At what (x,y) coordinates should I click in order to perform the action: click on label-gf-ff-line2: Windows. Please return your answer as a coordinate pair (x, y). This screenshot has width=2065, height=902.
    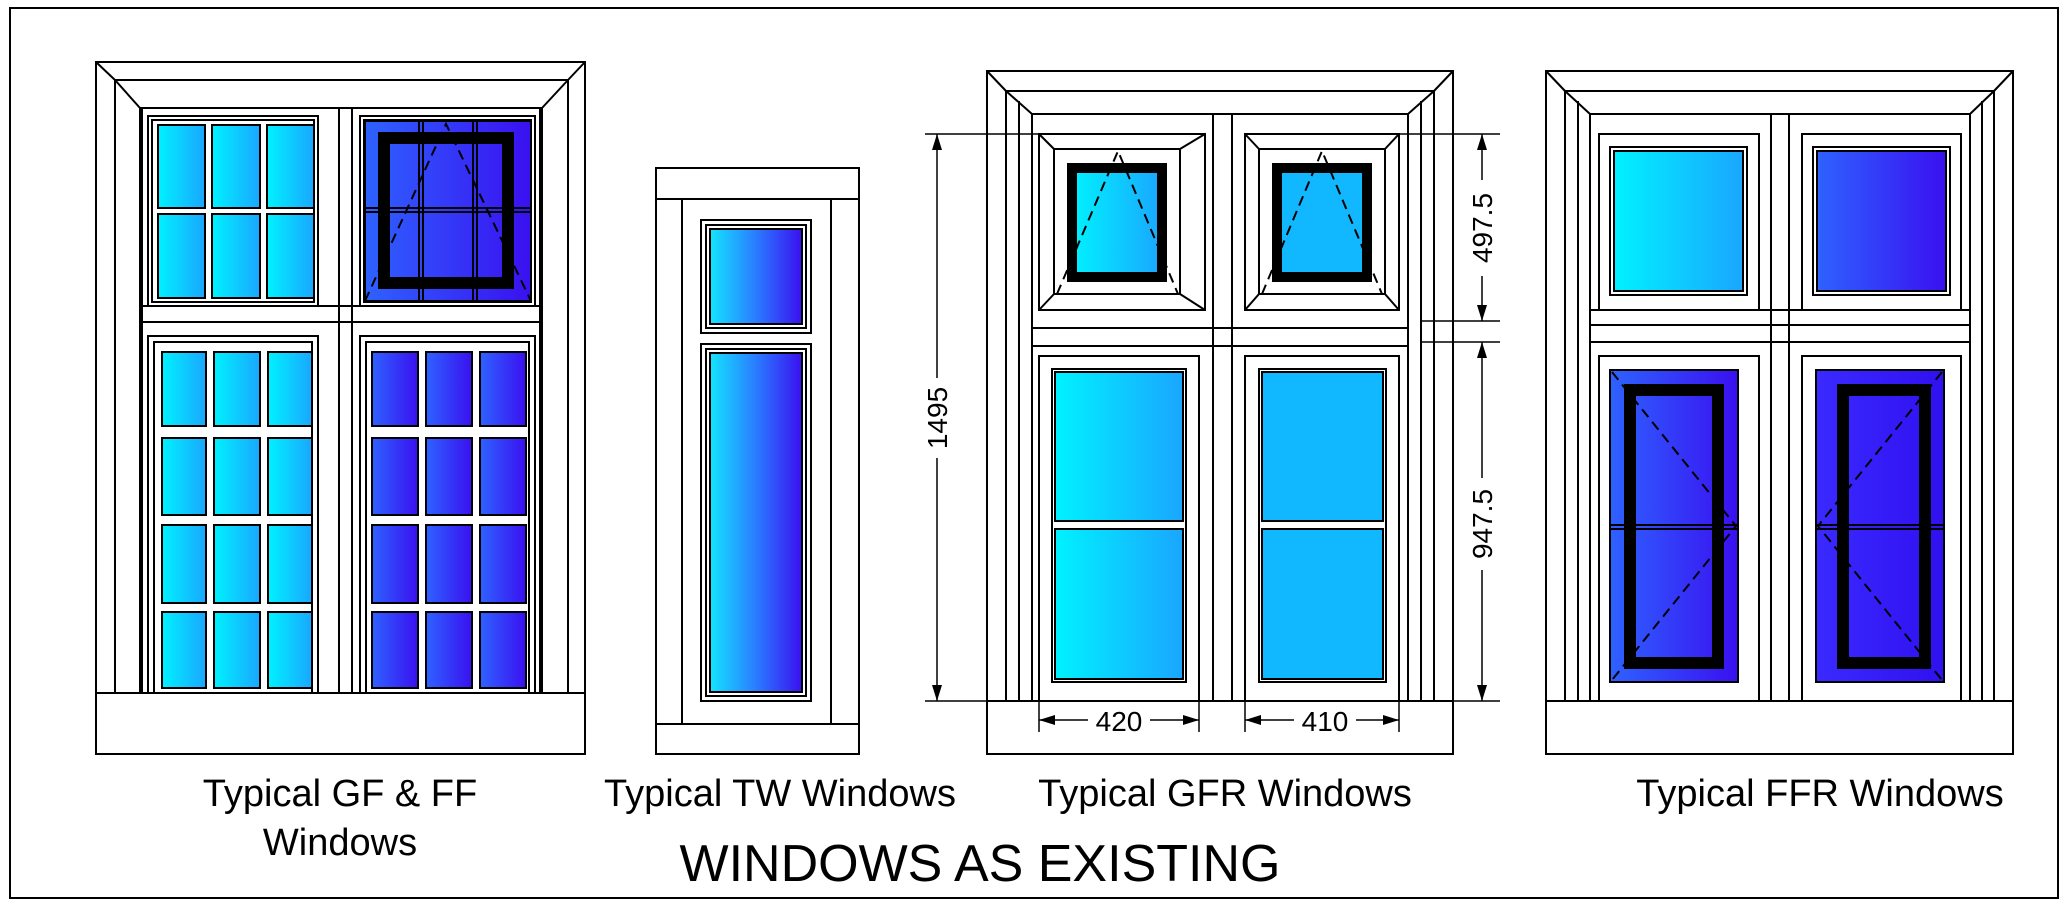
    Looking at the image, I should click on (340, 843).